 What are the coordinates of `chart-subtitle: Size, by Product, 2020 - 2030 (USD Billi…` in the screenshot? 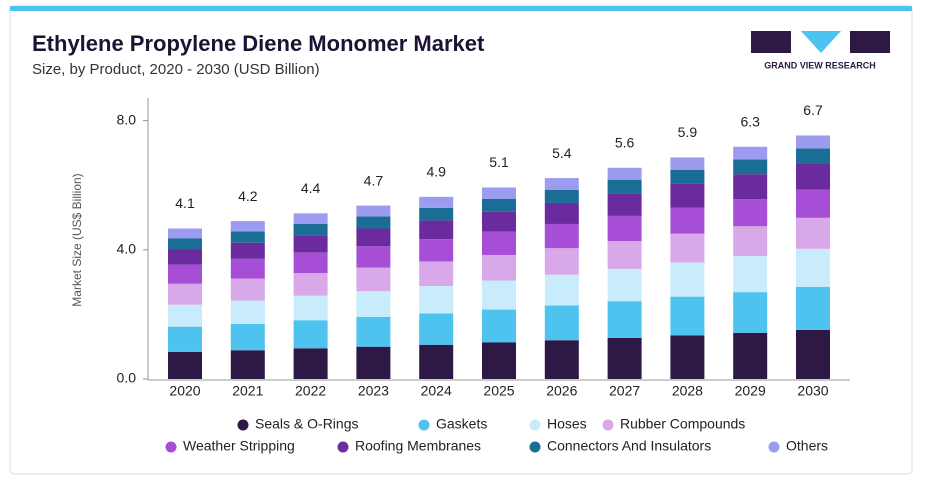 It's located at (176, 69).